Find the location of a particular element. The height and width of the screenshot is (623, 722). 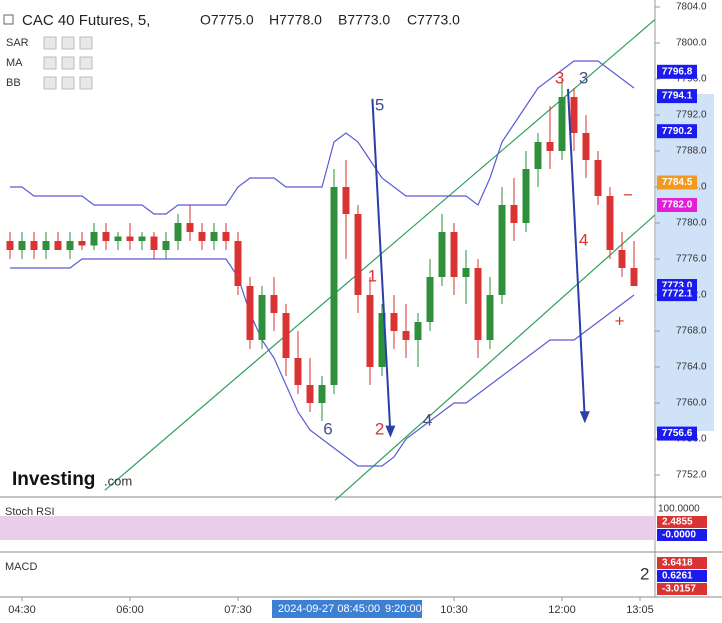

panel-badge is located at coordinates (682, 535).